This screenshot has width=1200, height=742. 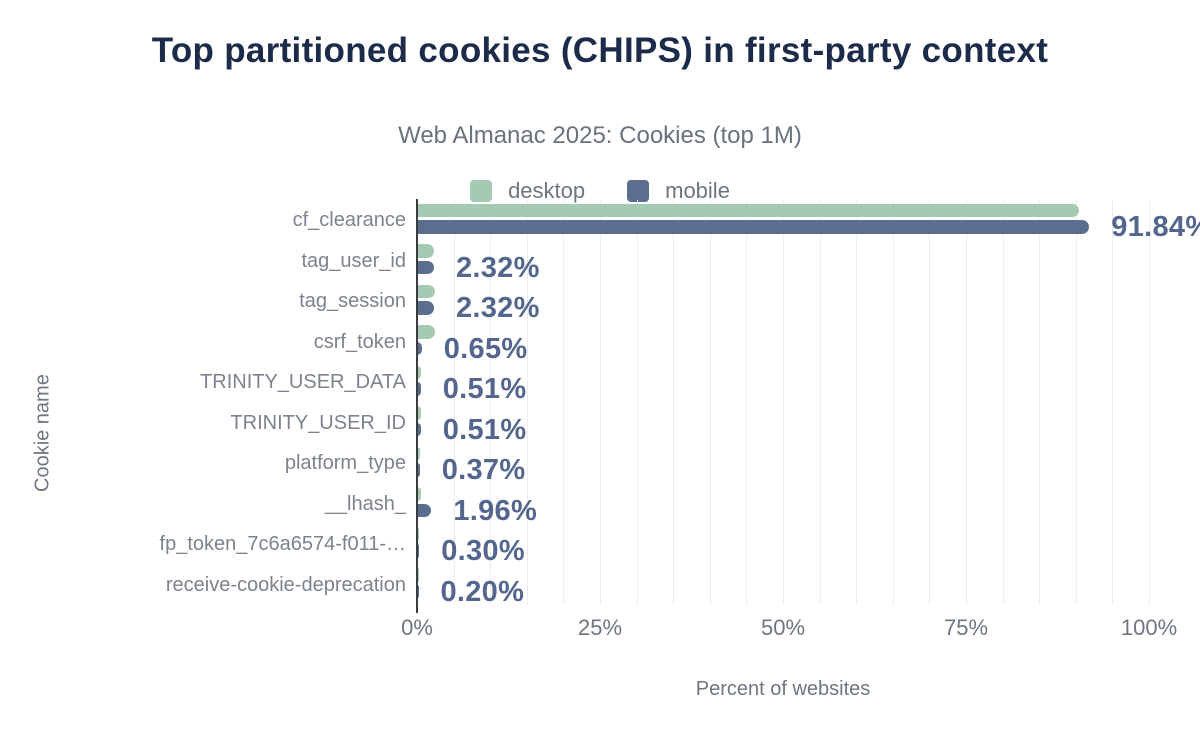 I want to click on chart-row-8: __lhash_ 1.96%, so click(x=600, y=505).